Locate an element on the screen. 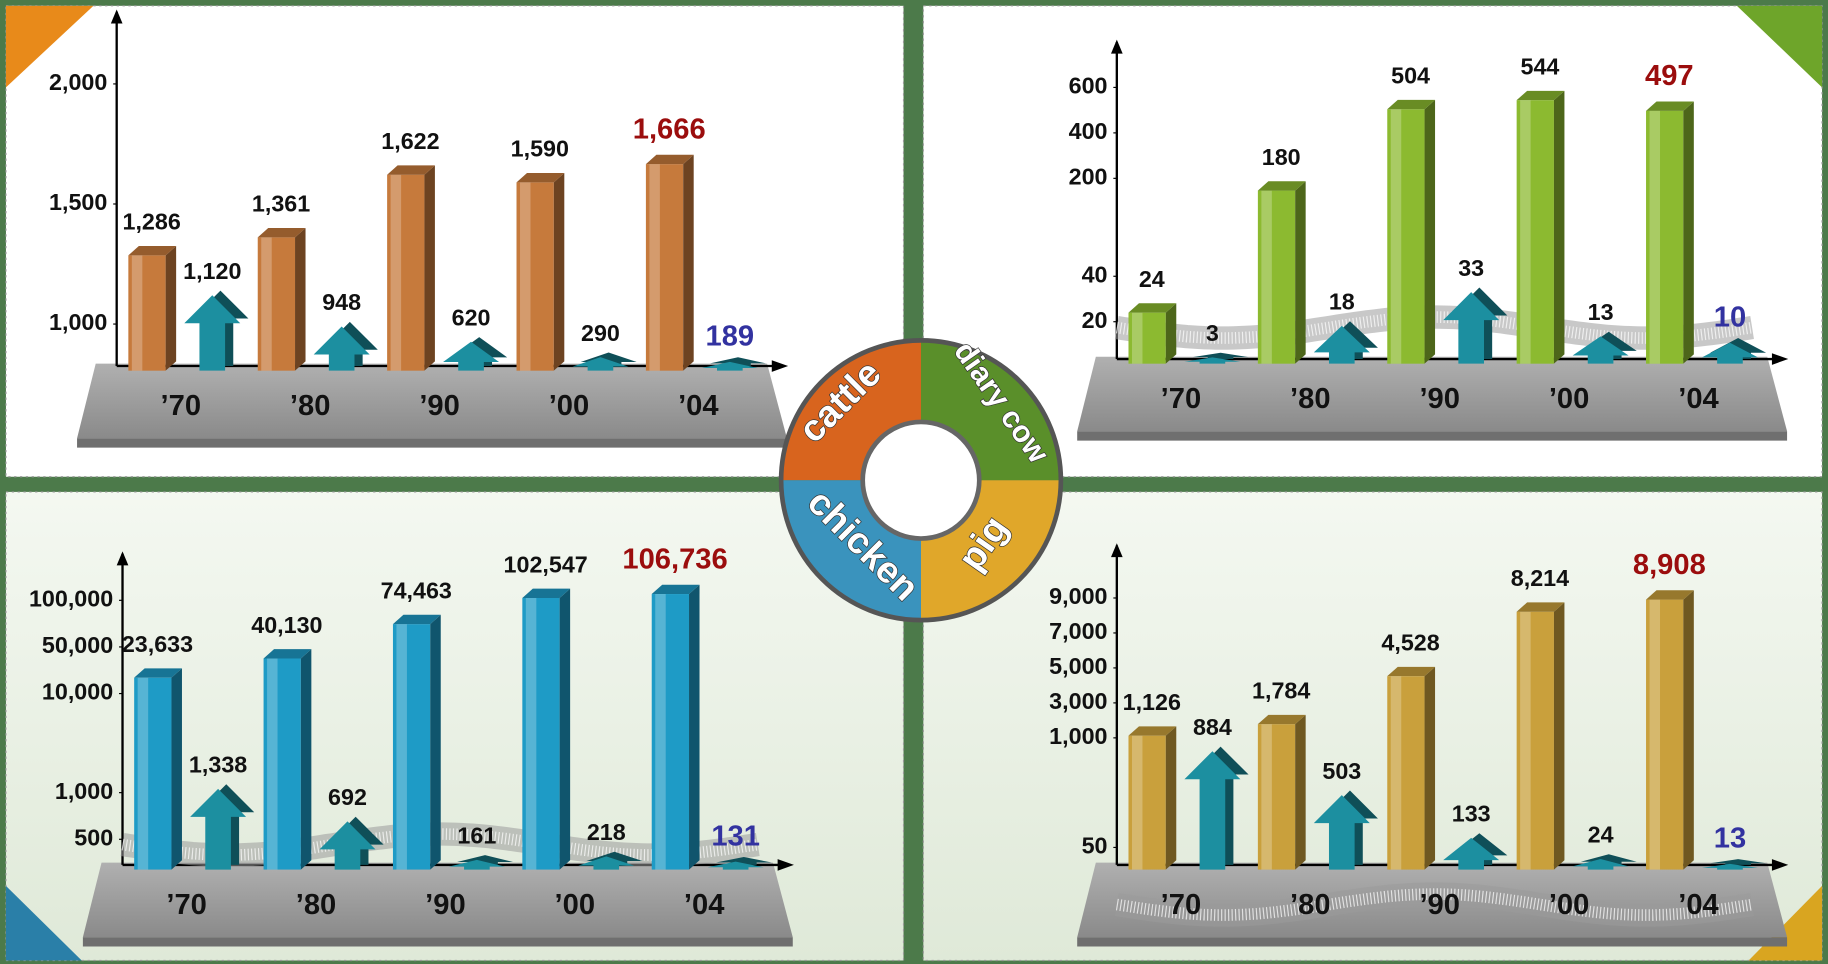 The height and width of the screenshot is (964, 1828). x-axis-arrow is located at coordinates (1780, 865).